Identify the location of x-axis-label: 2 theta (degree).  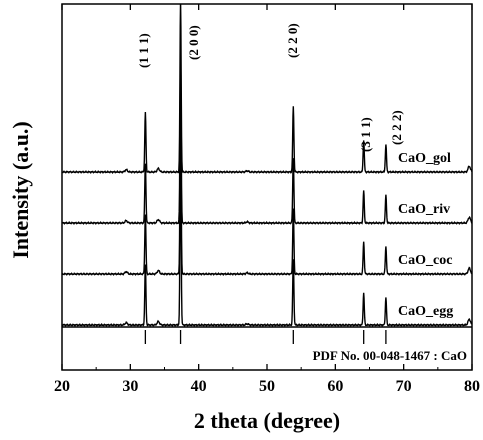
(267, 420).